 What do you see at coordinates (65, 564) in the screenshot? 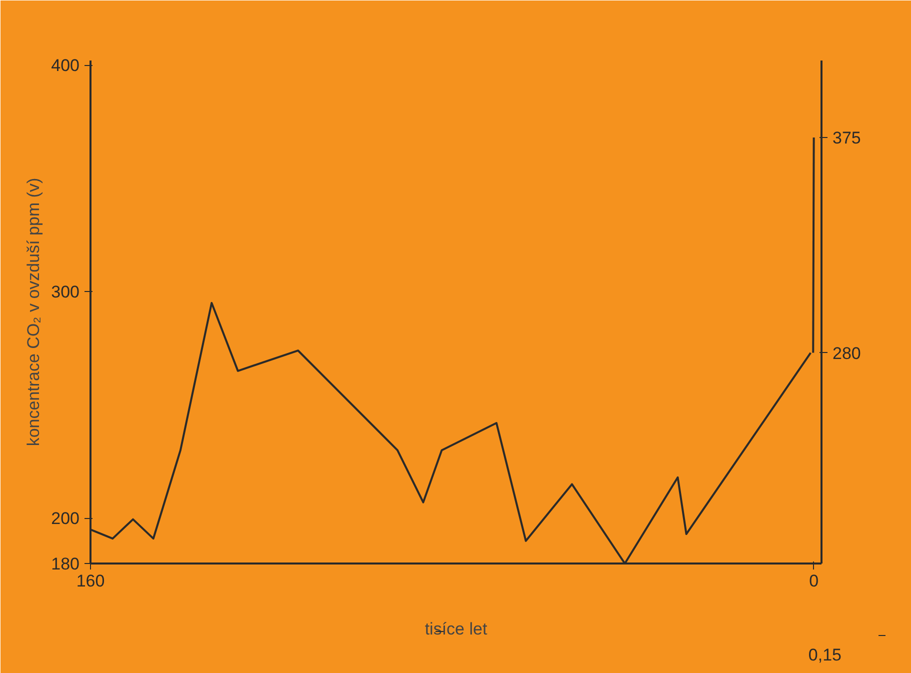
I see `y-tick-label: 180` at bounding box center [65, 564].